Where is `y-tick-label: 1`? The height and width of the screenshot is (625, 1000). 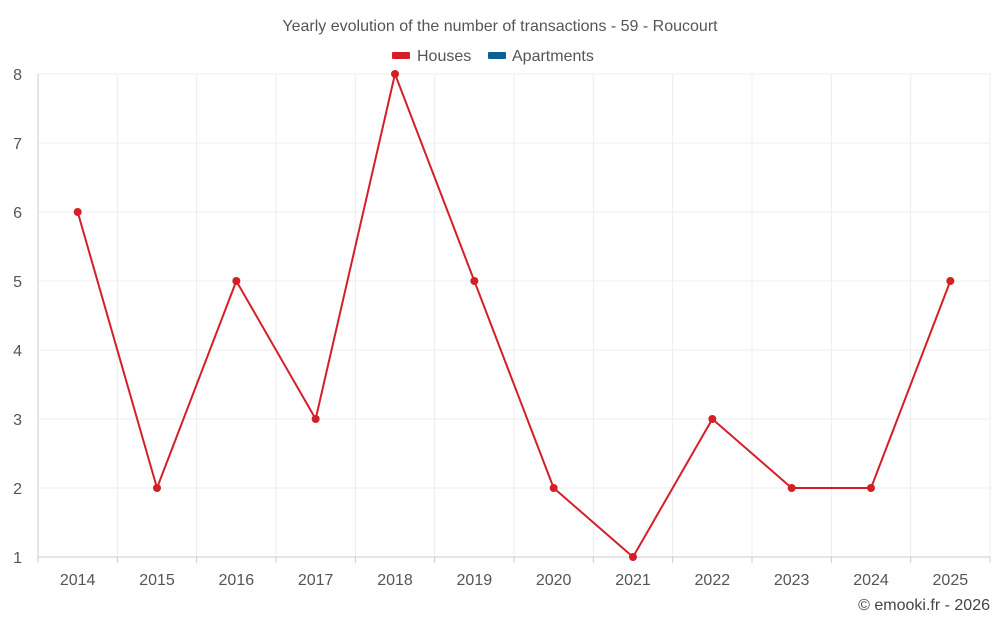
y-tick-label: 1 is located at coordinates (17, 558).